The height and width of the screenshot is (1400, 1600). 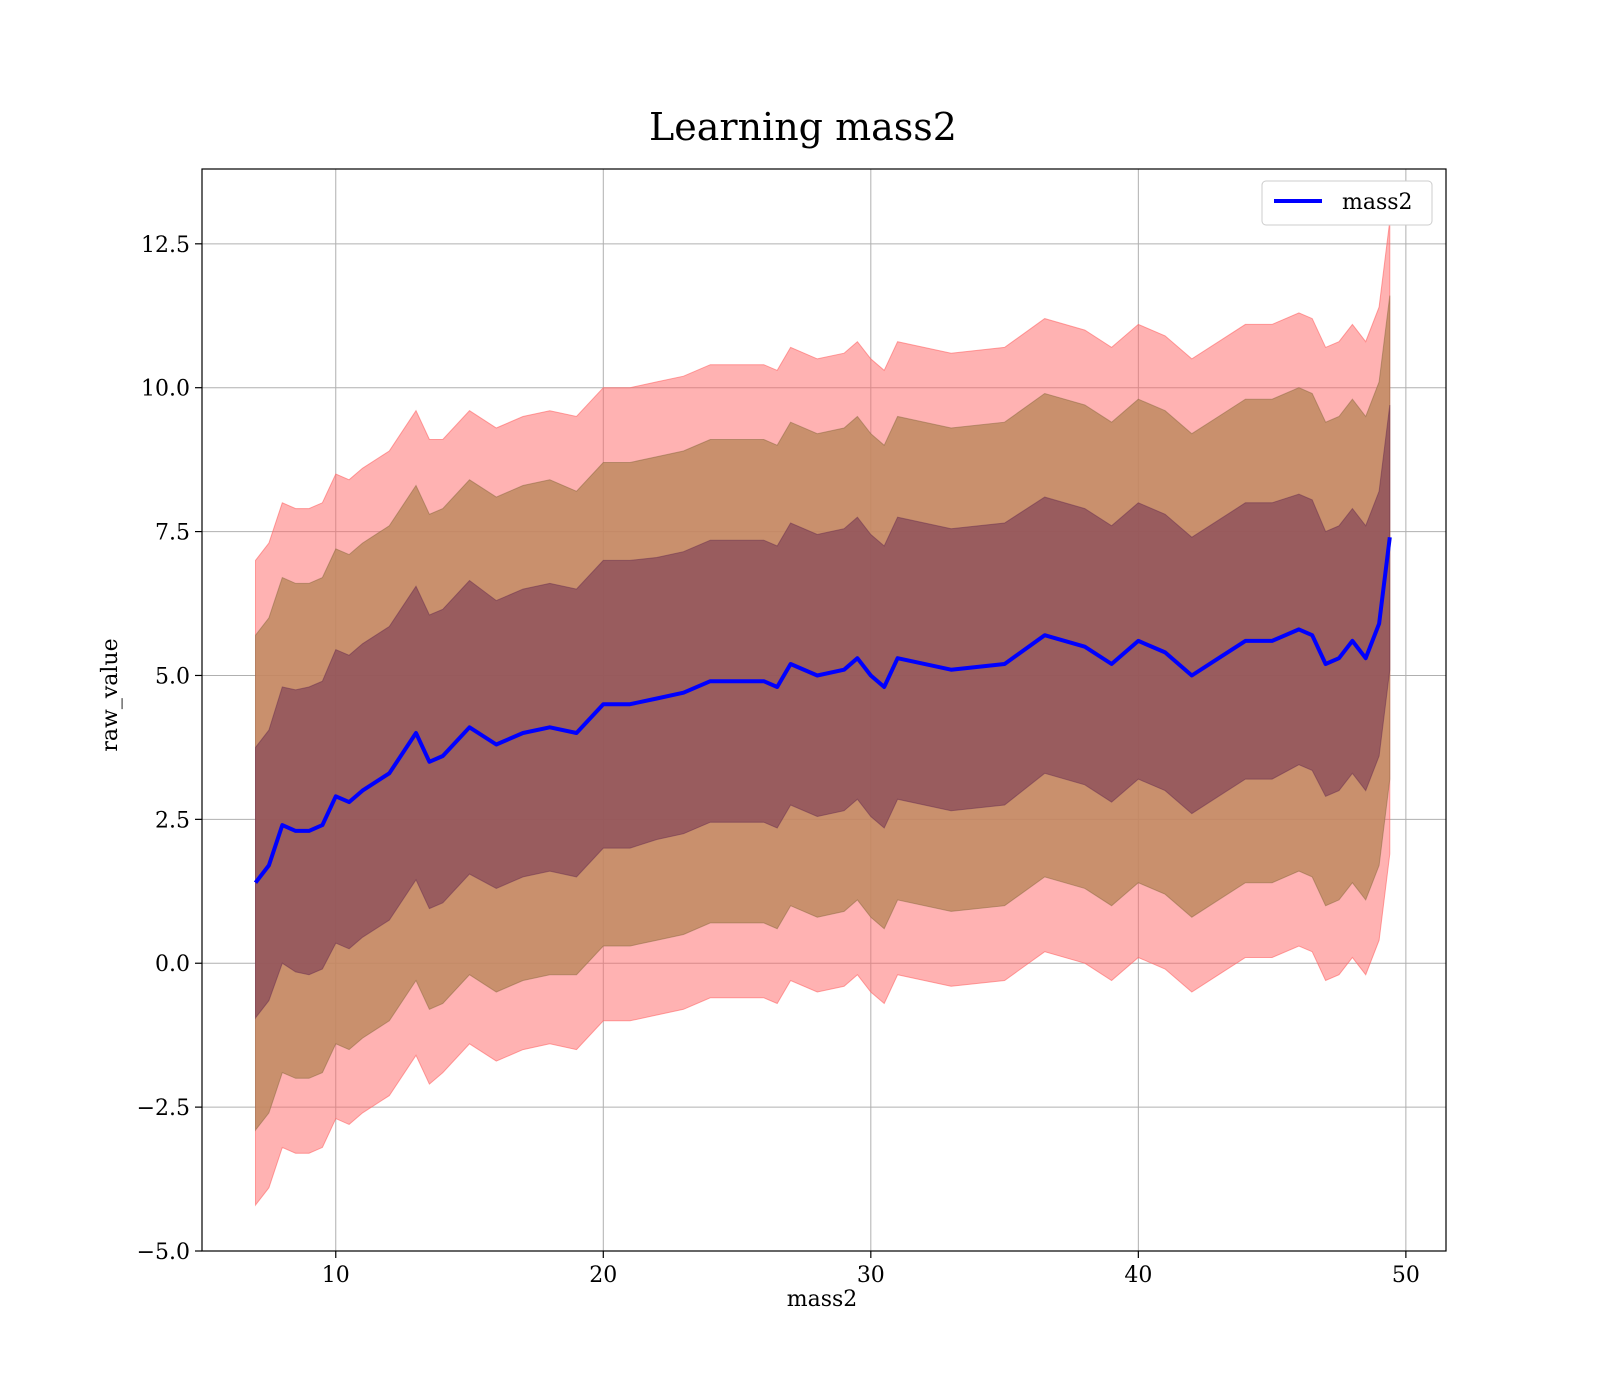 I want to click on y-tick-label-5: 7.5, so click(x=172, y=533).